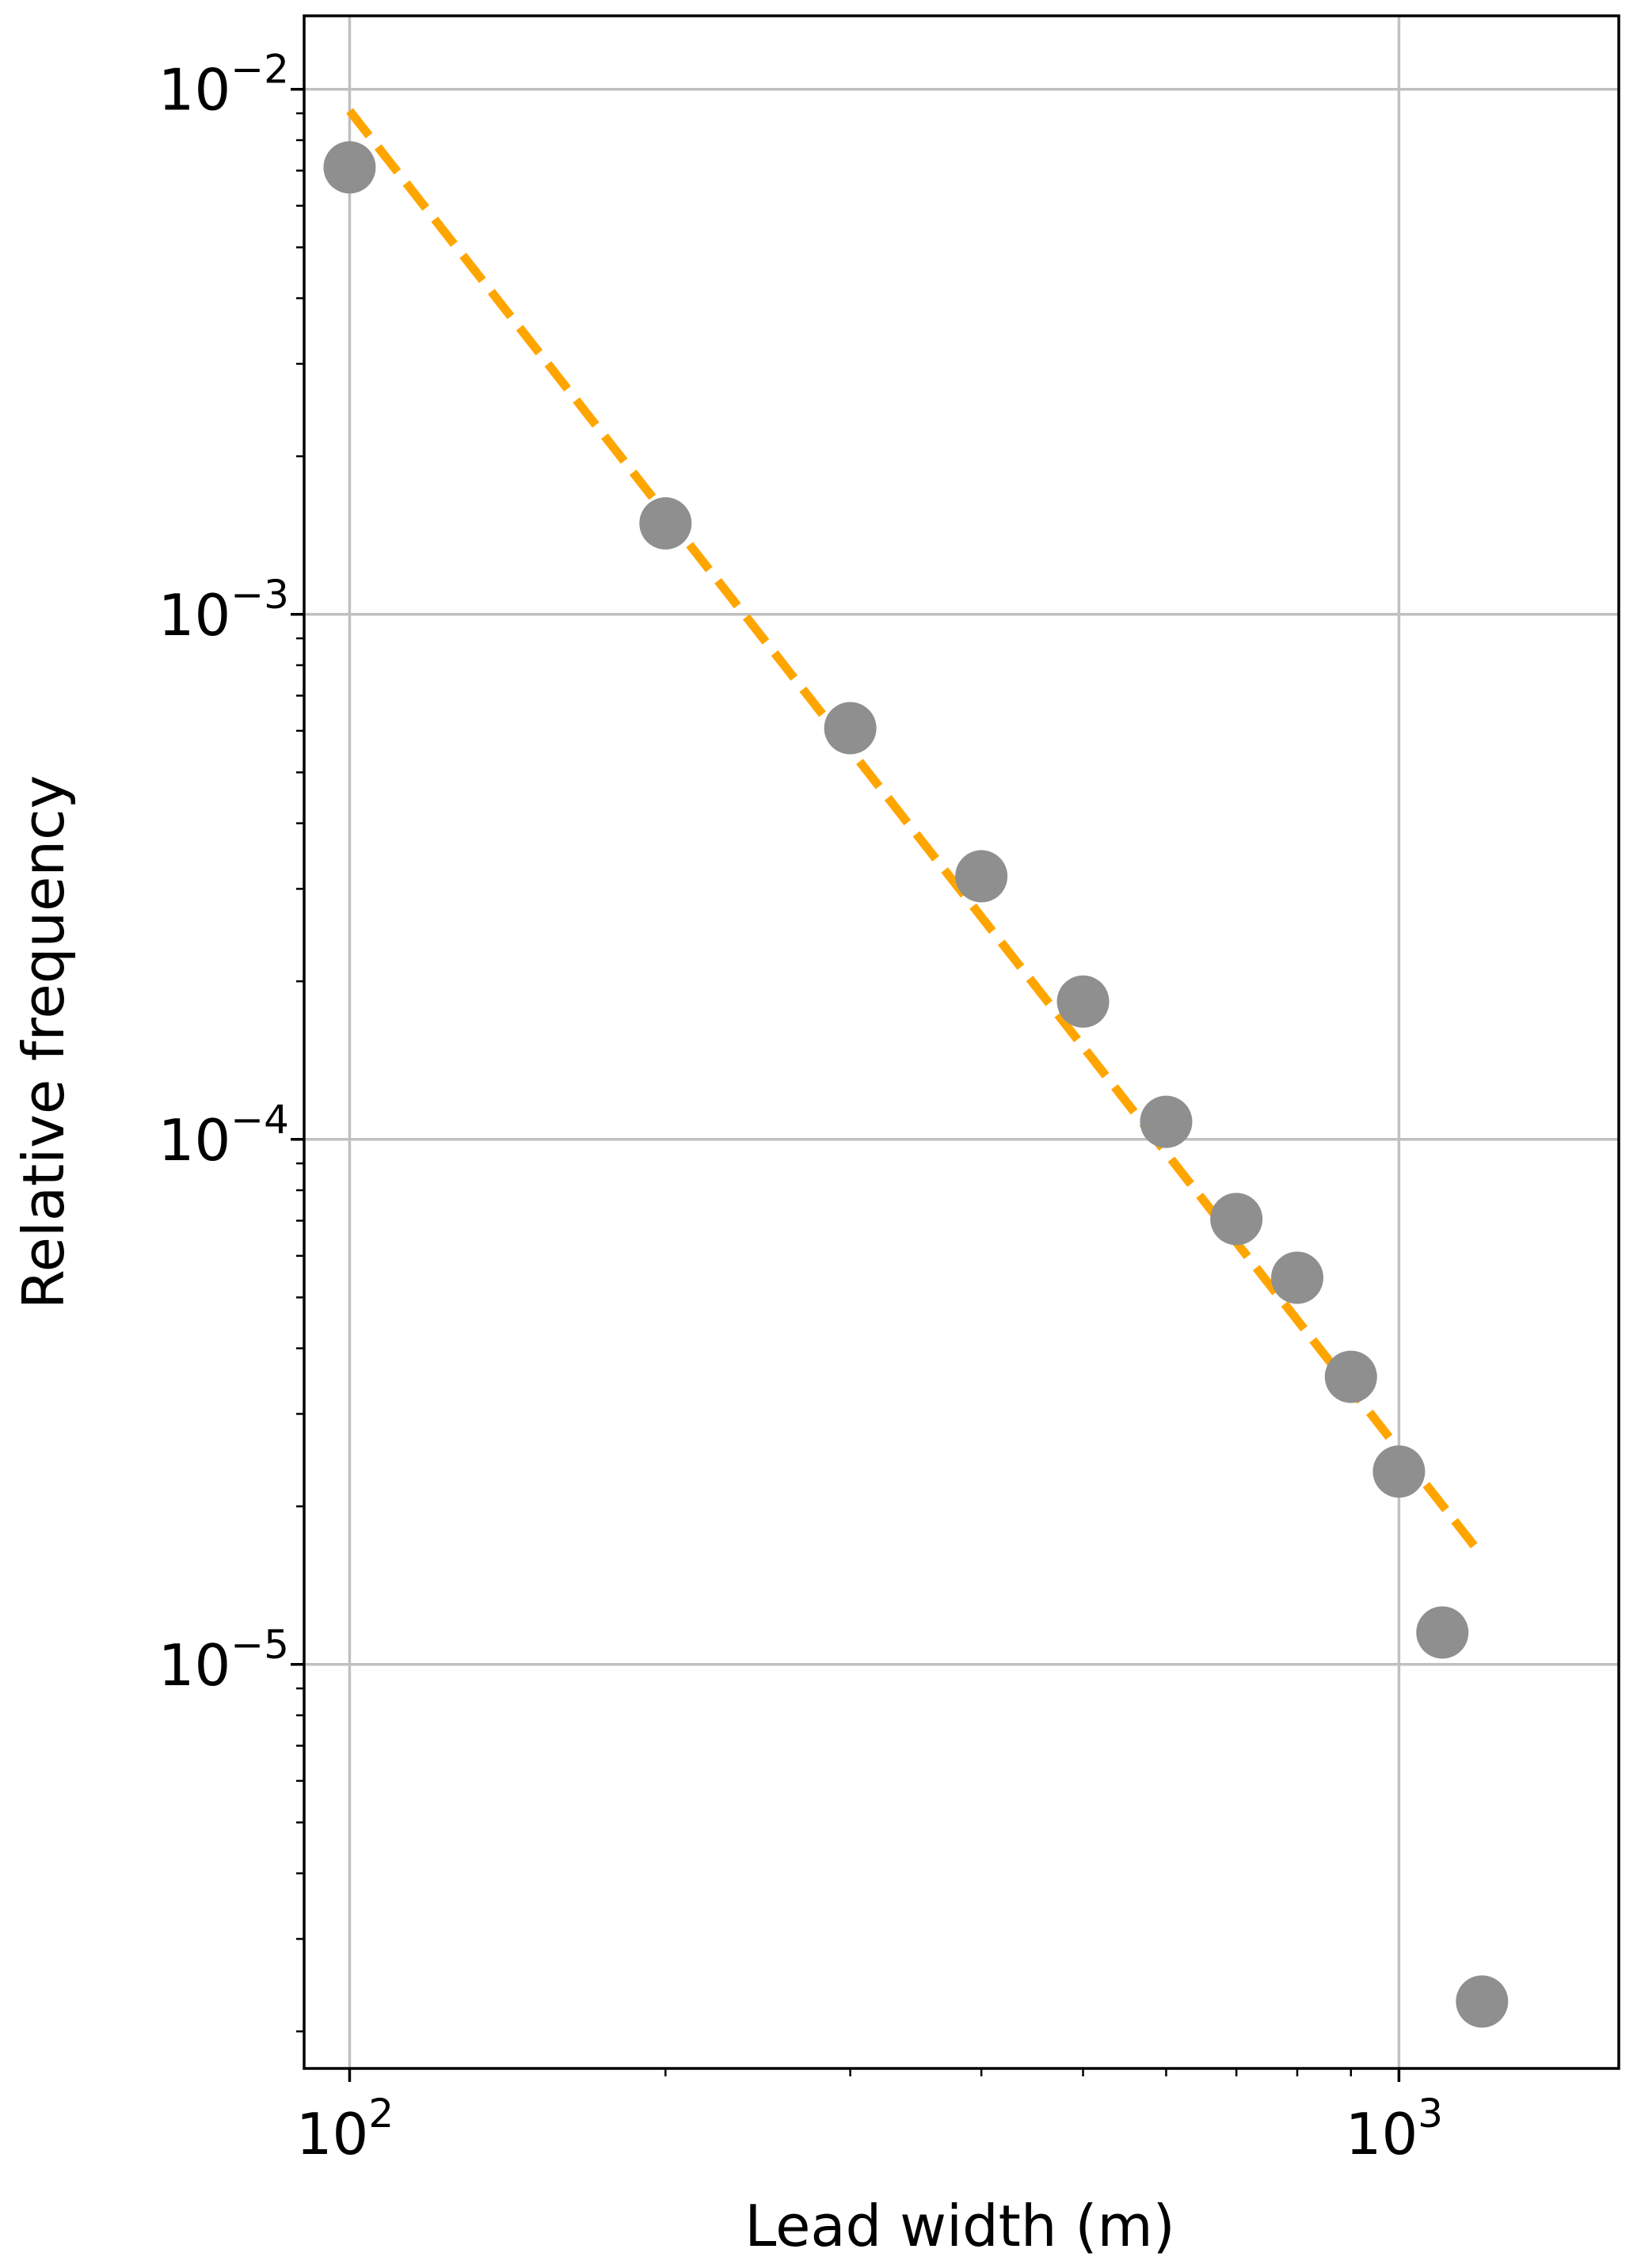 The image size is (1637, 2268). Describe the element at coordinates (223, 873) in the screenshot. I see `y-tick-labels: 10⁻² 10⁻³ 10⁻⁴ 10⁻⁵` at that location.